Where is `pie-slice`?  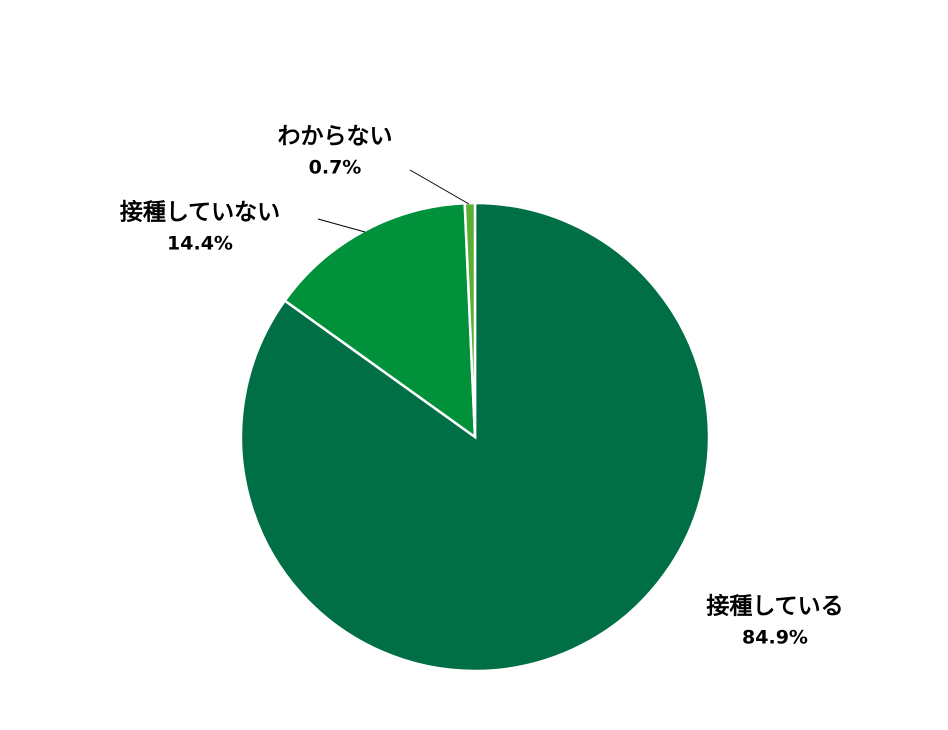
pie-slice is located at coordinates (470, 319).